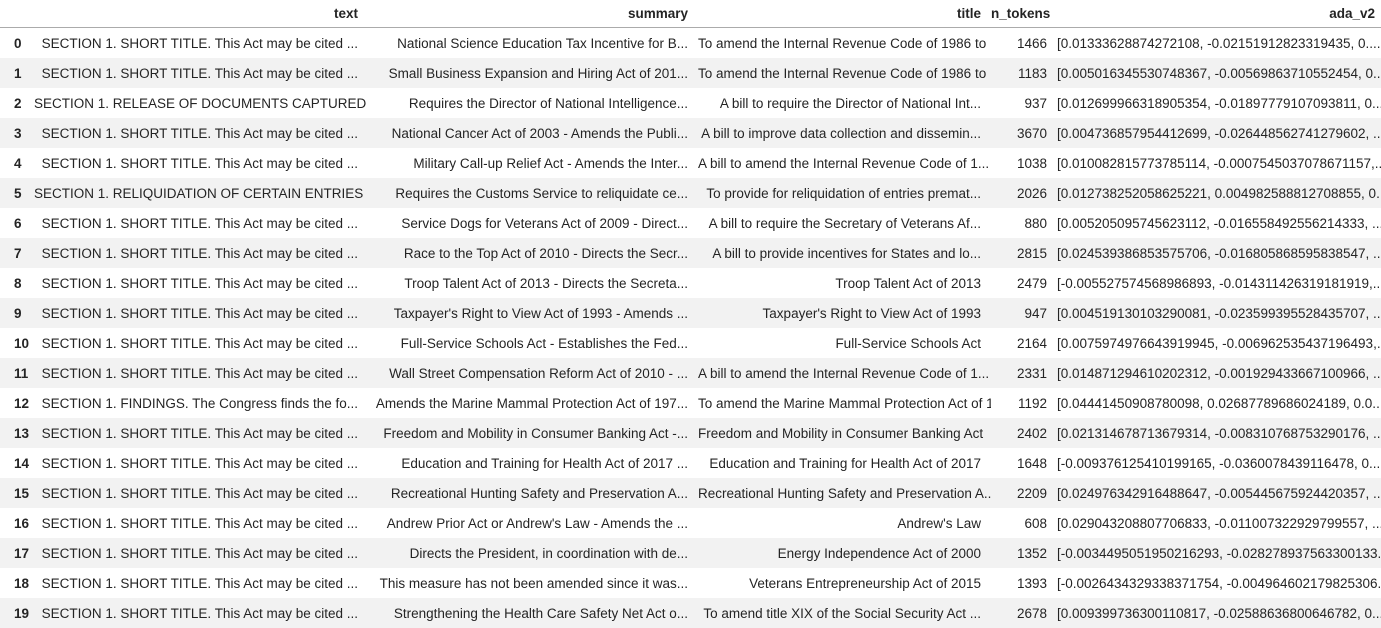 Image resolution: width=1381 pixels, height=628 pixels. Describe the element at coordinates (18, 163) in the screenshot. I see `row-index: 4` at that location.